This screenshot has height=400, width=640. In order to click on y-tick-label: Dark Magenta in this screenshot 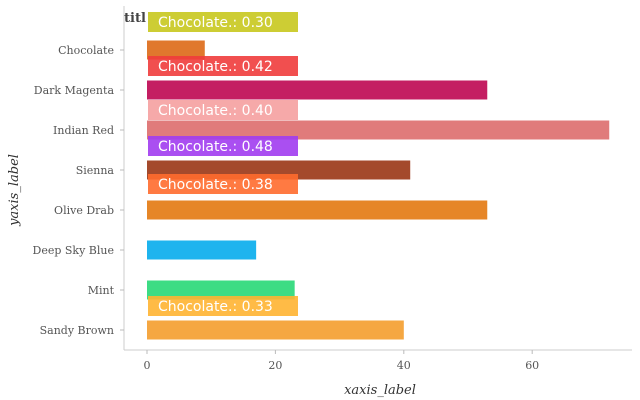, I will do `click(74, 90)`.